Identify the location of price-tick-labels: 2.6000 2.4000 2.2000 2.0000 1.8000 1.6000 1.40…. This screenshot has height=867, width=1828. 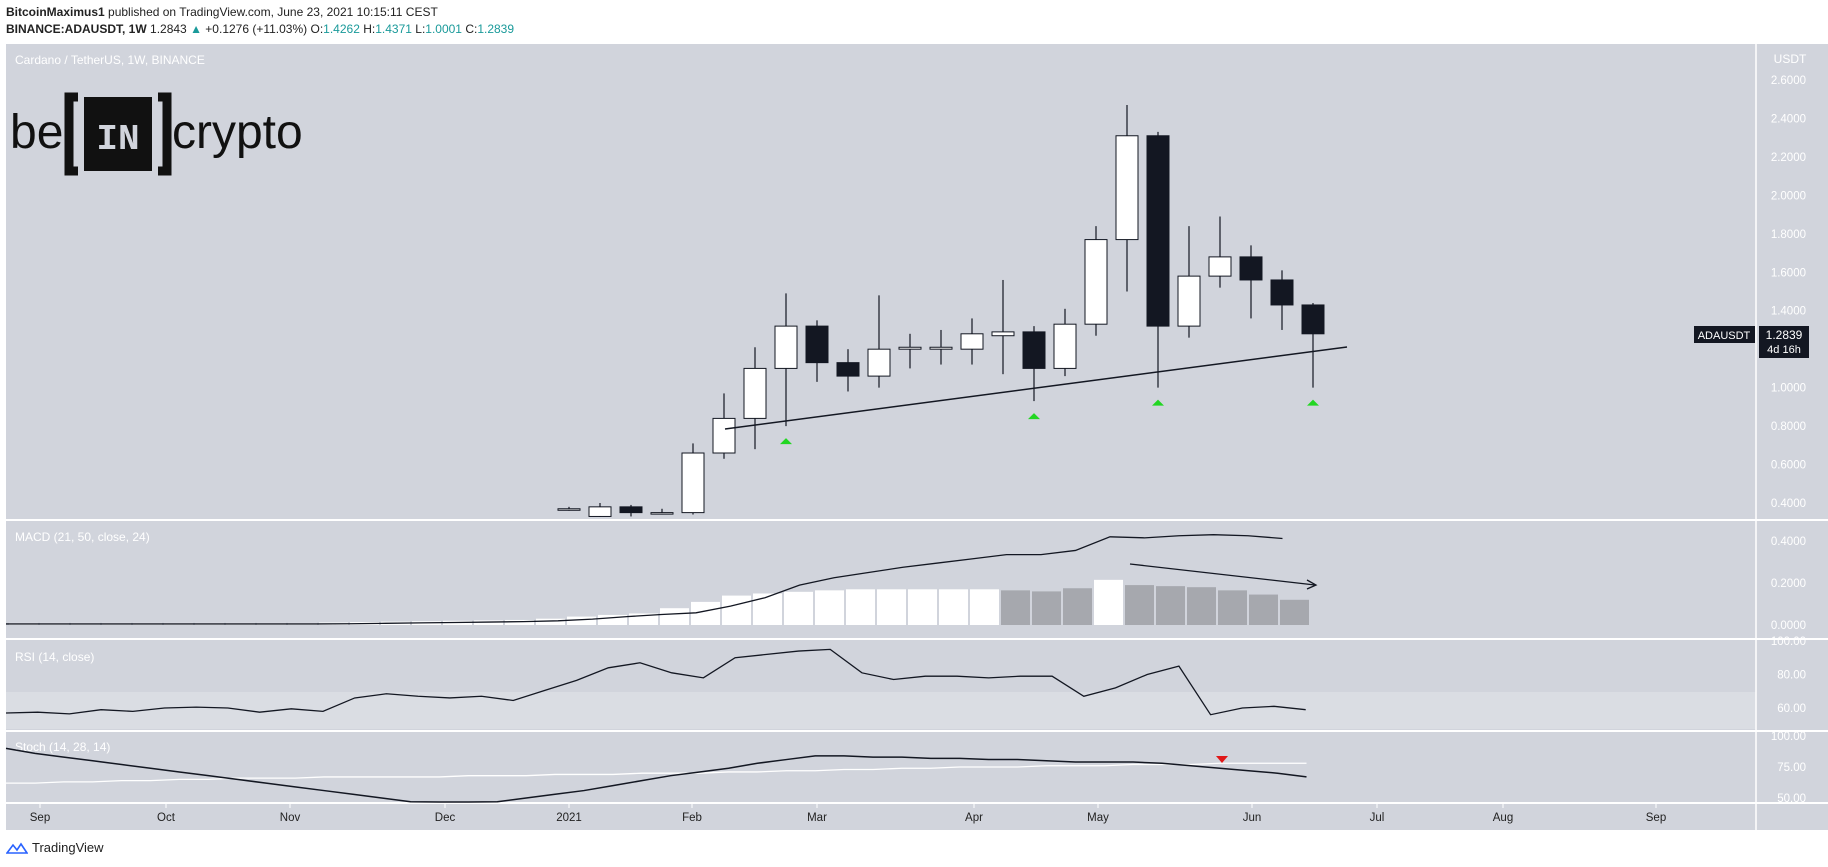
(1788, 292).